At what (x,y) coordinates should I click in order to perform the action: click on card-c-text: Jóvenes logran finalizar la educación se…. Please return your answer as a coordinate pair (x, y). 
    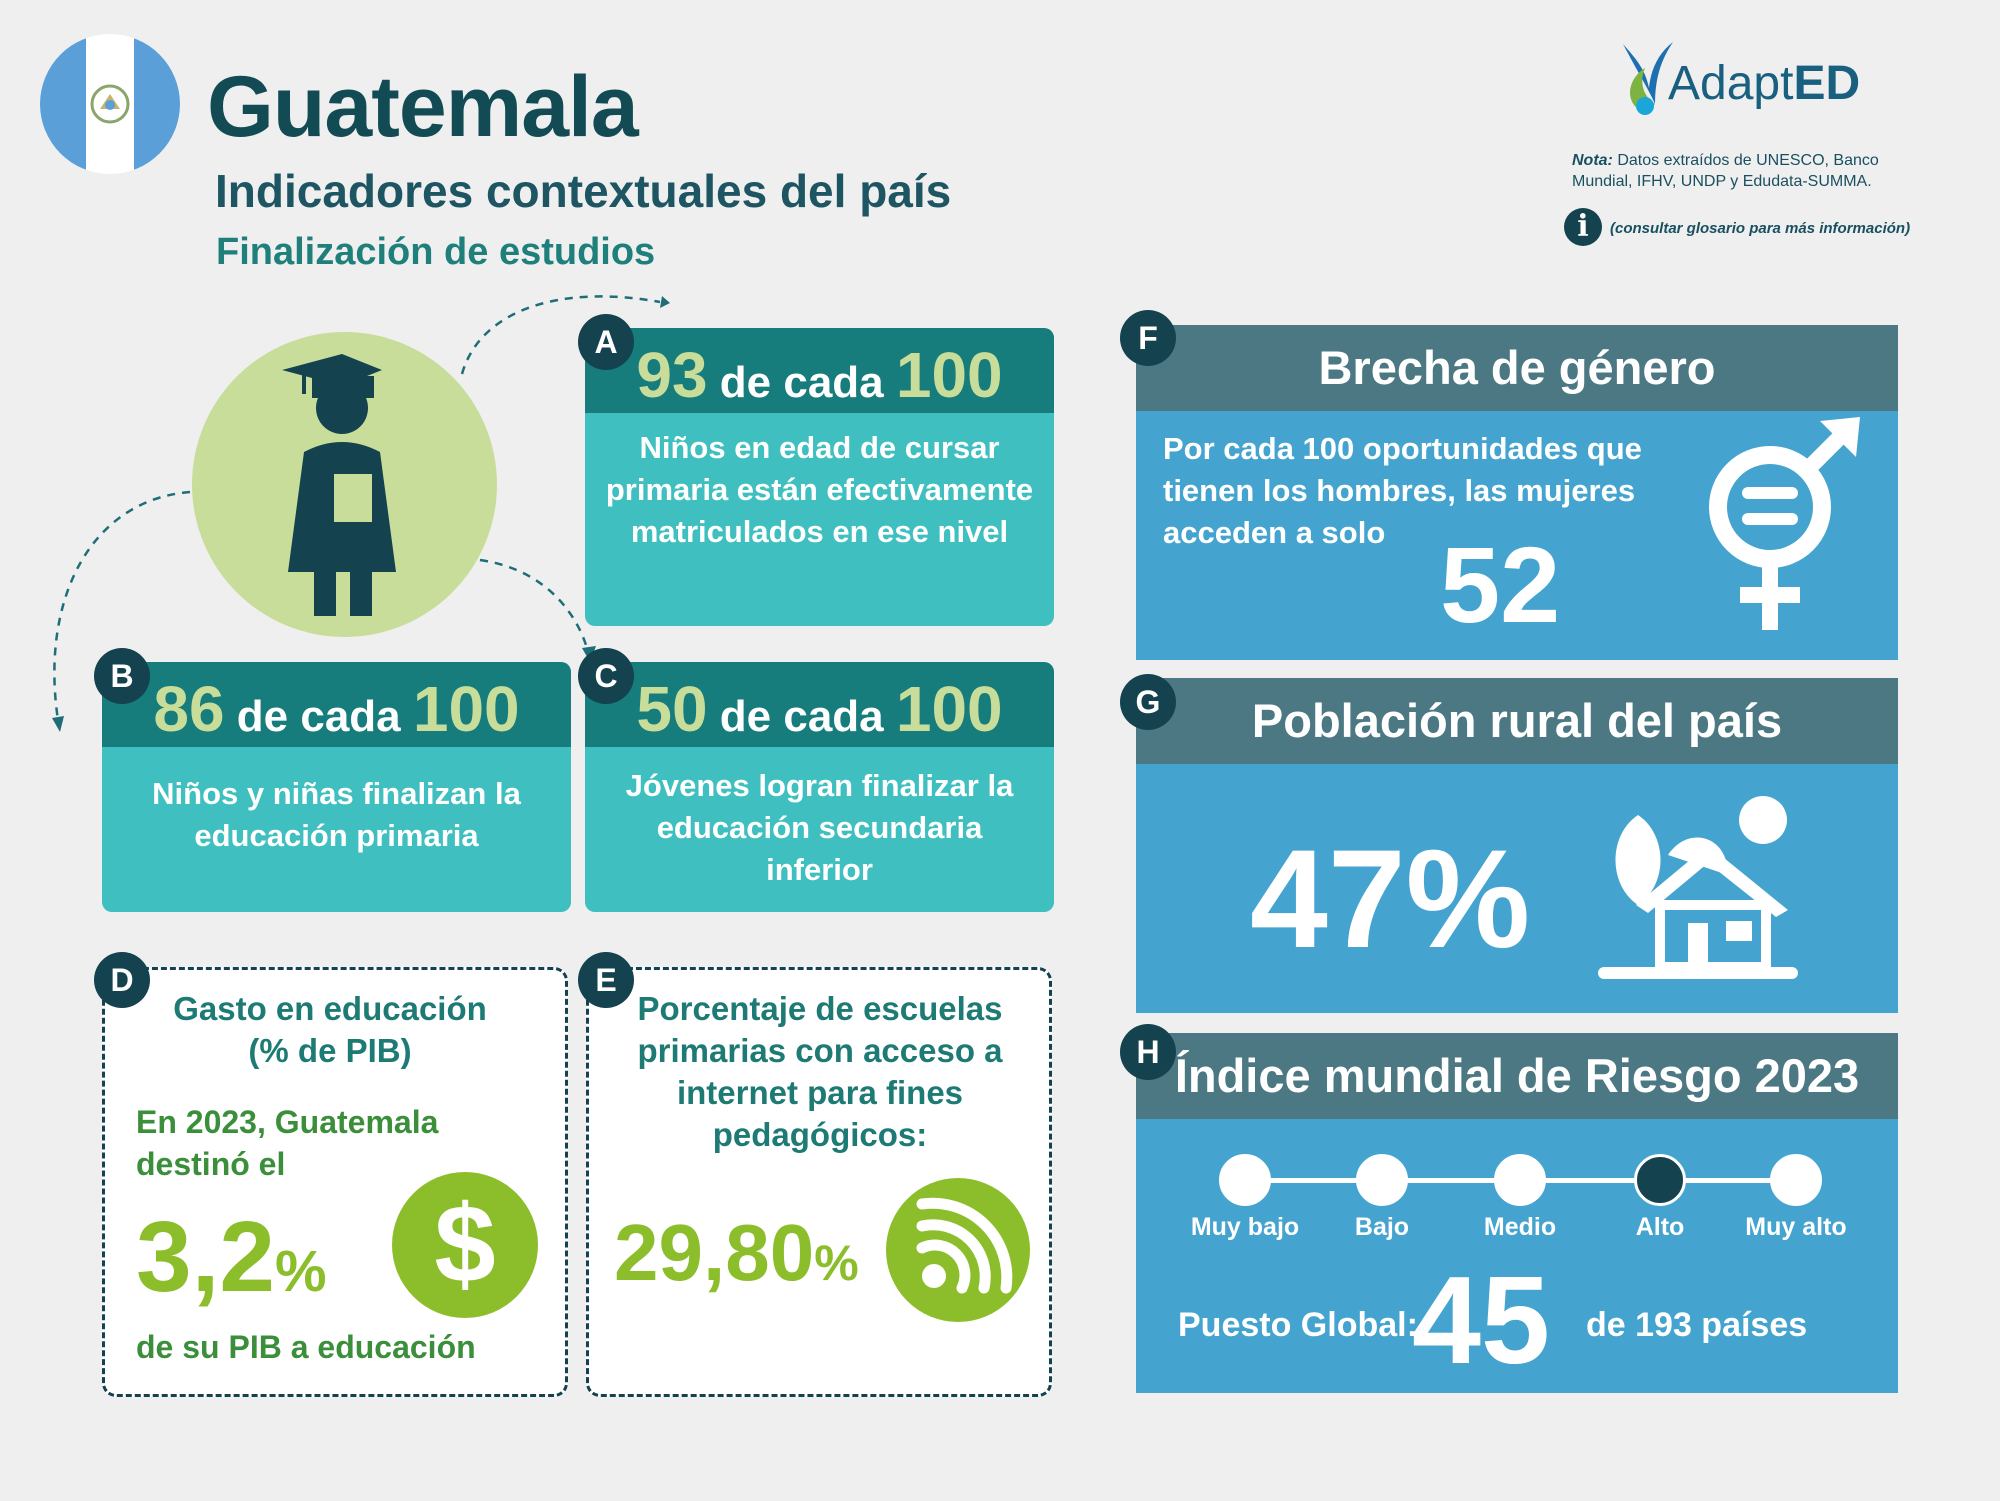
    Looking at the image, I should click on (819, 827).